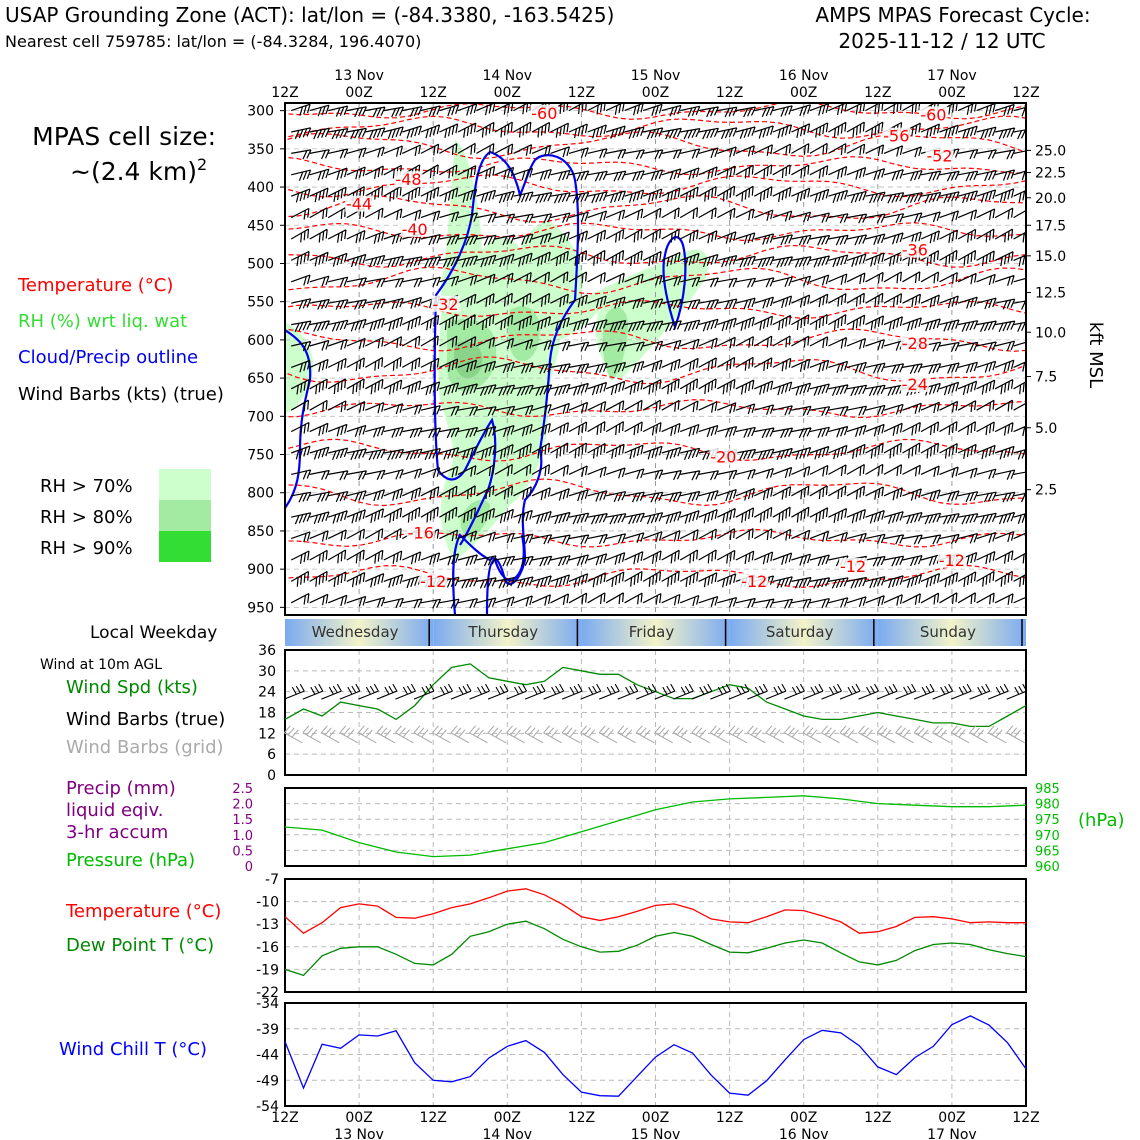  What do you see at coordinates (267, 970) in the screenshot?
I see `temp-ytick-label: -19` at bounding box center [267, 970].